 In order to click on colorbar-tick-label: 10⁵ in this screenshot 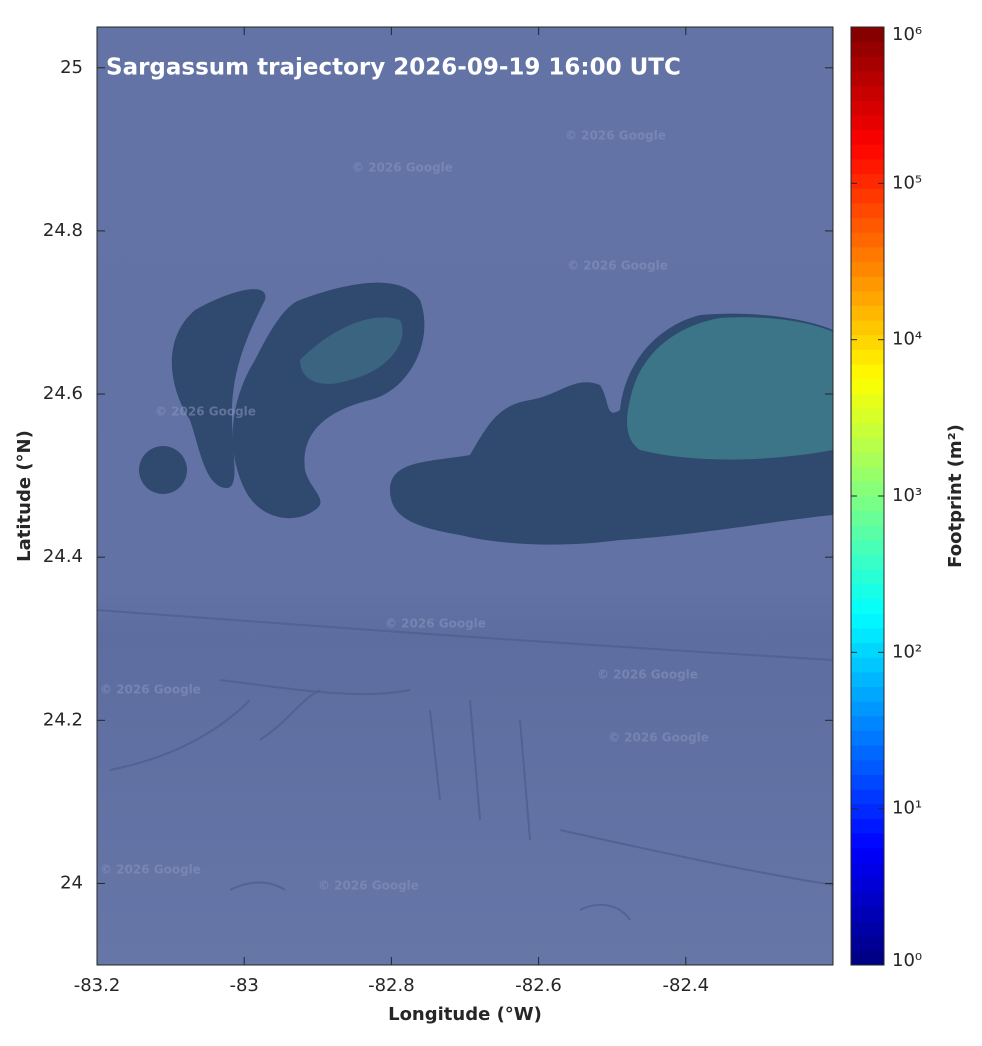, I will do `click(907, 182)`.